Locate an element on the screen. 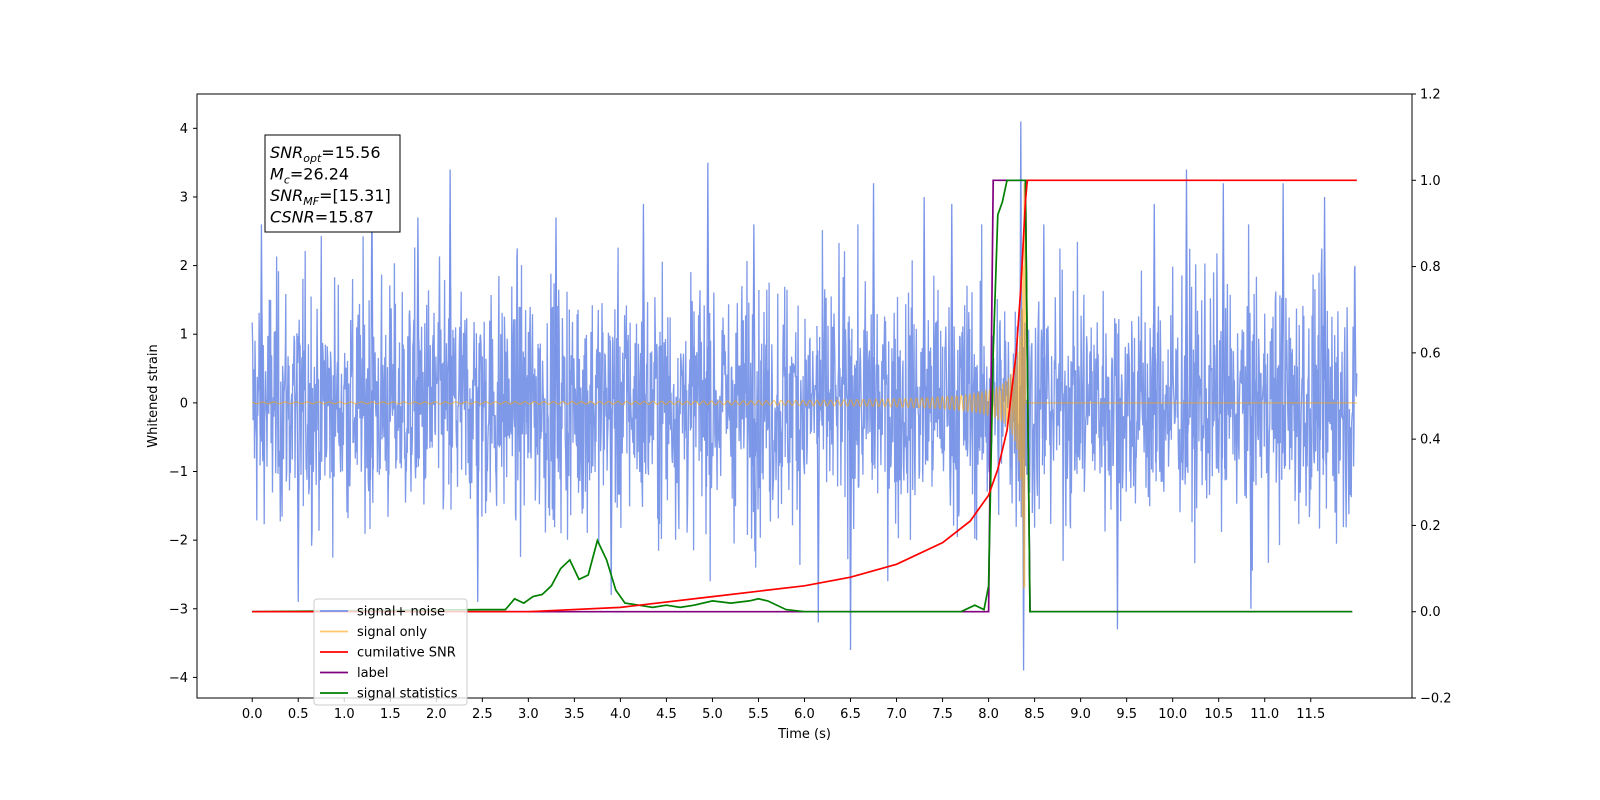 The height and width of the screenshot is (800, 1600). x-tick-label: 11.0 is located at coordinates (1264, 714).